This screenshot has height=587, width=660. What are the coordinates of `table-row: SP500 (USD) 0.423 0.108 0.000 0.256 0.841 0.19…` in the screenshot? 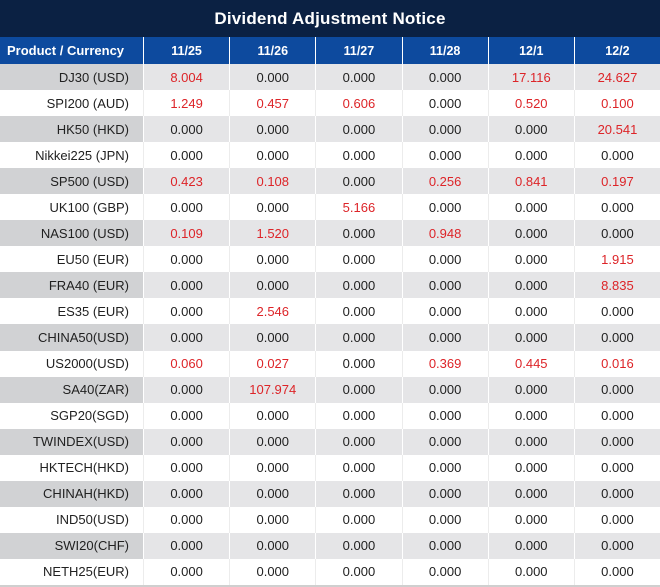 It's located at (330, 181).